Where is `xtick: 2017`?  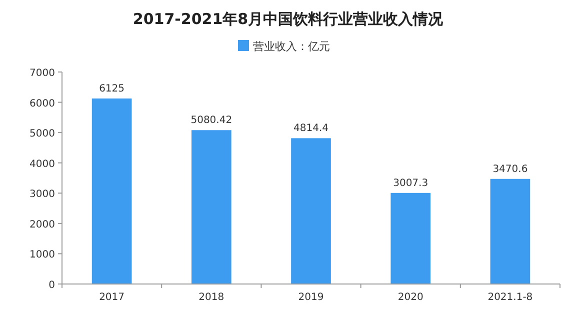 xtick: 2017 is located at coordinates (112, 297).